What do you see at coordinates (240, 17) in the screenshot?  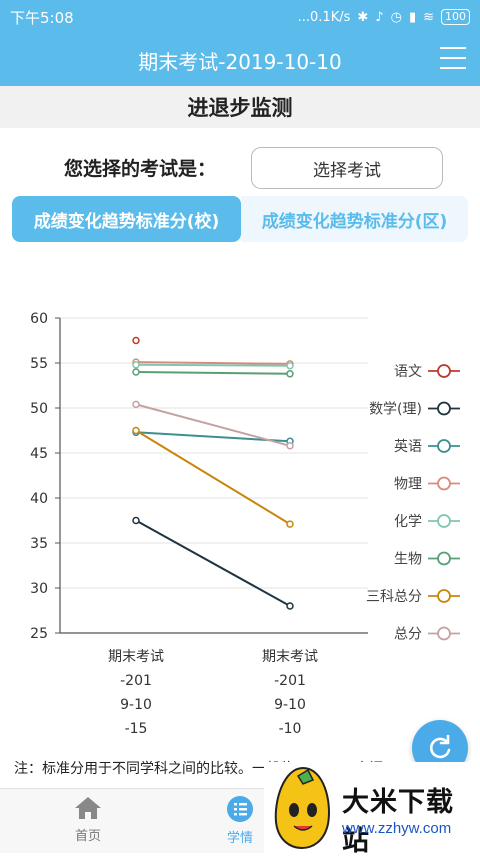 I see `status-bar: 下午5:08 ...0.1K/s ✱ ♪ ◷ ▮ ≋ 100` at bounding box center [240, 17].